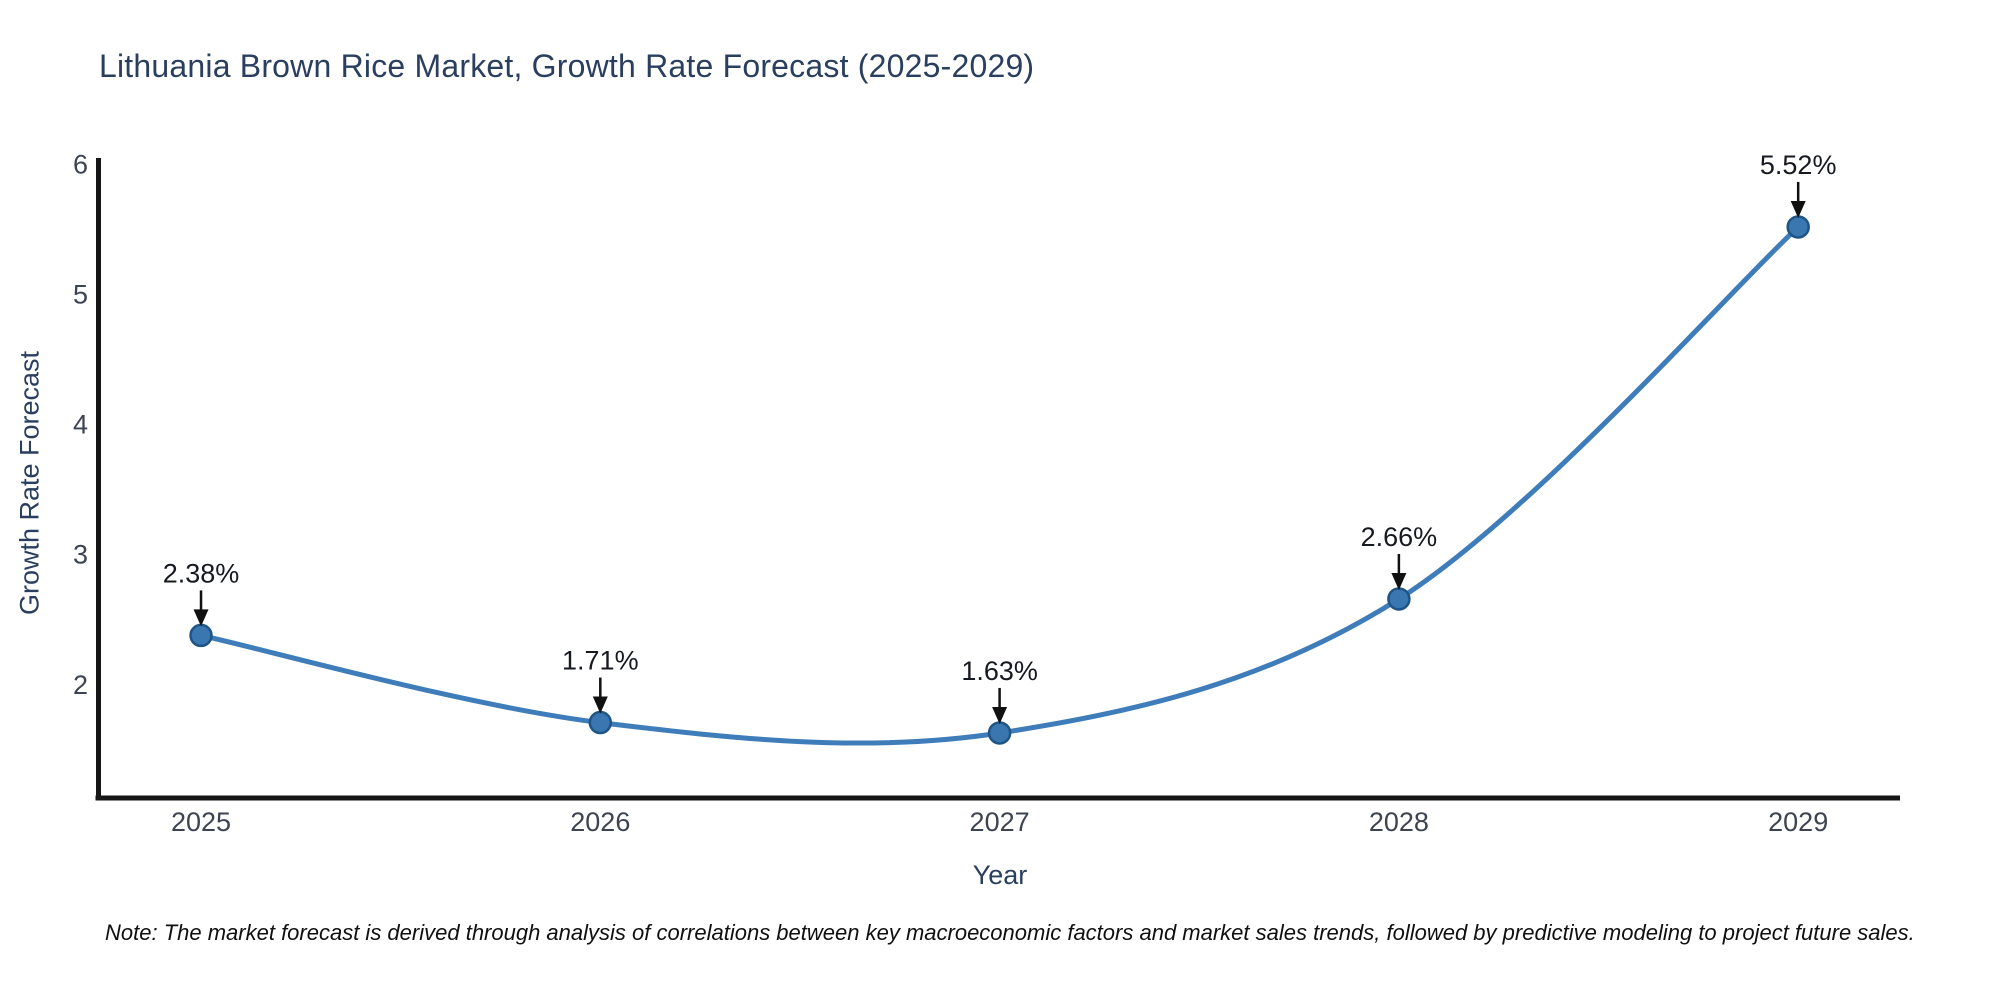  I want to click on y-tick-label: 3, so click(80, 555).